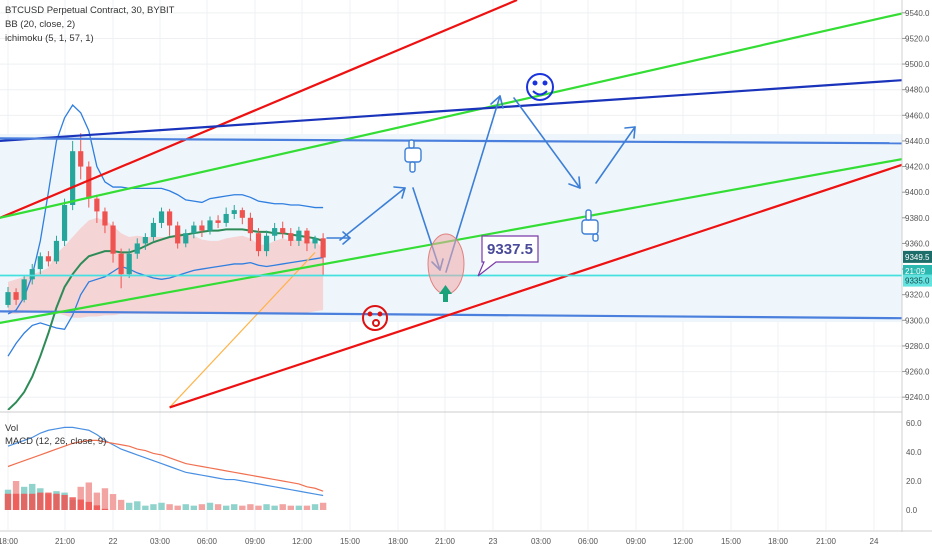 Image resolution: width=932 pixels, height=550 pixels. Describe the element at coordinates (917, 346) in the screenshot. I see `price-tick-label: 9280.0` at that location.